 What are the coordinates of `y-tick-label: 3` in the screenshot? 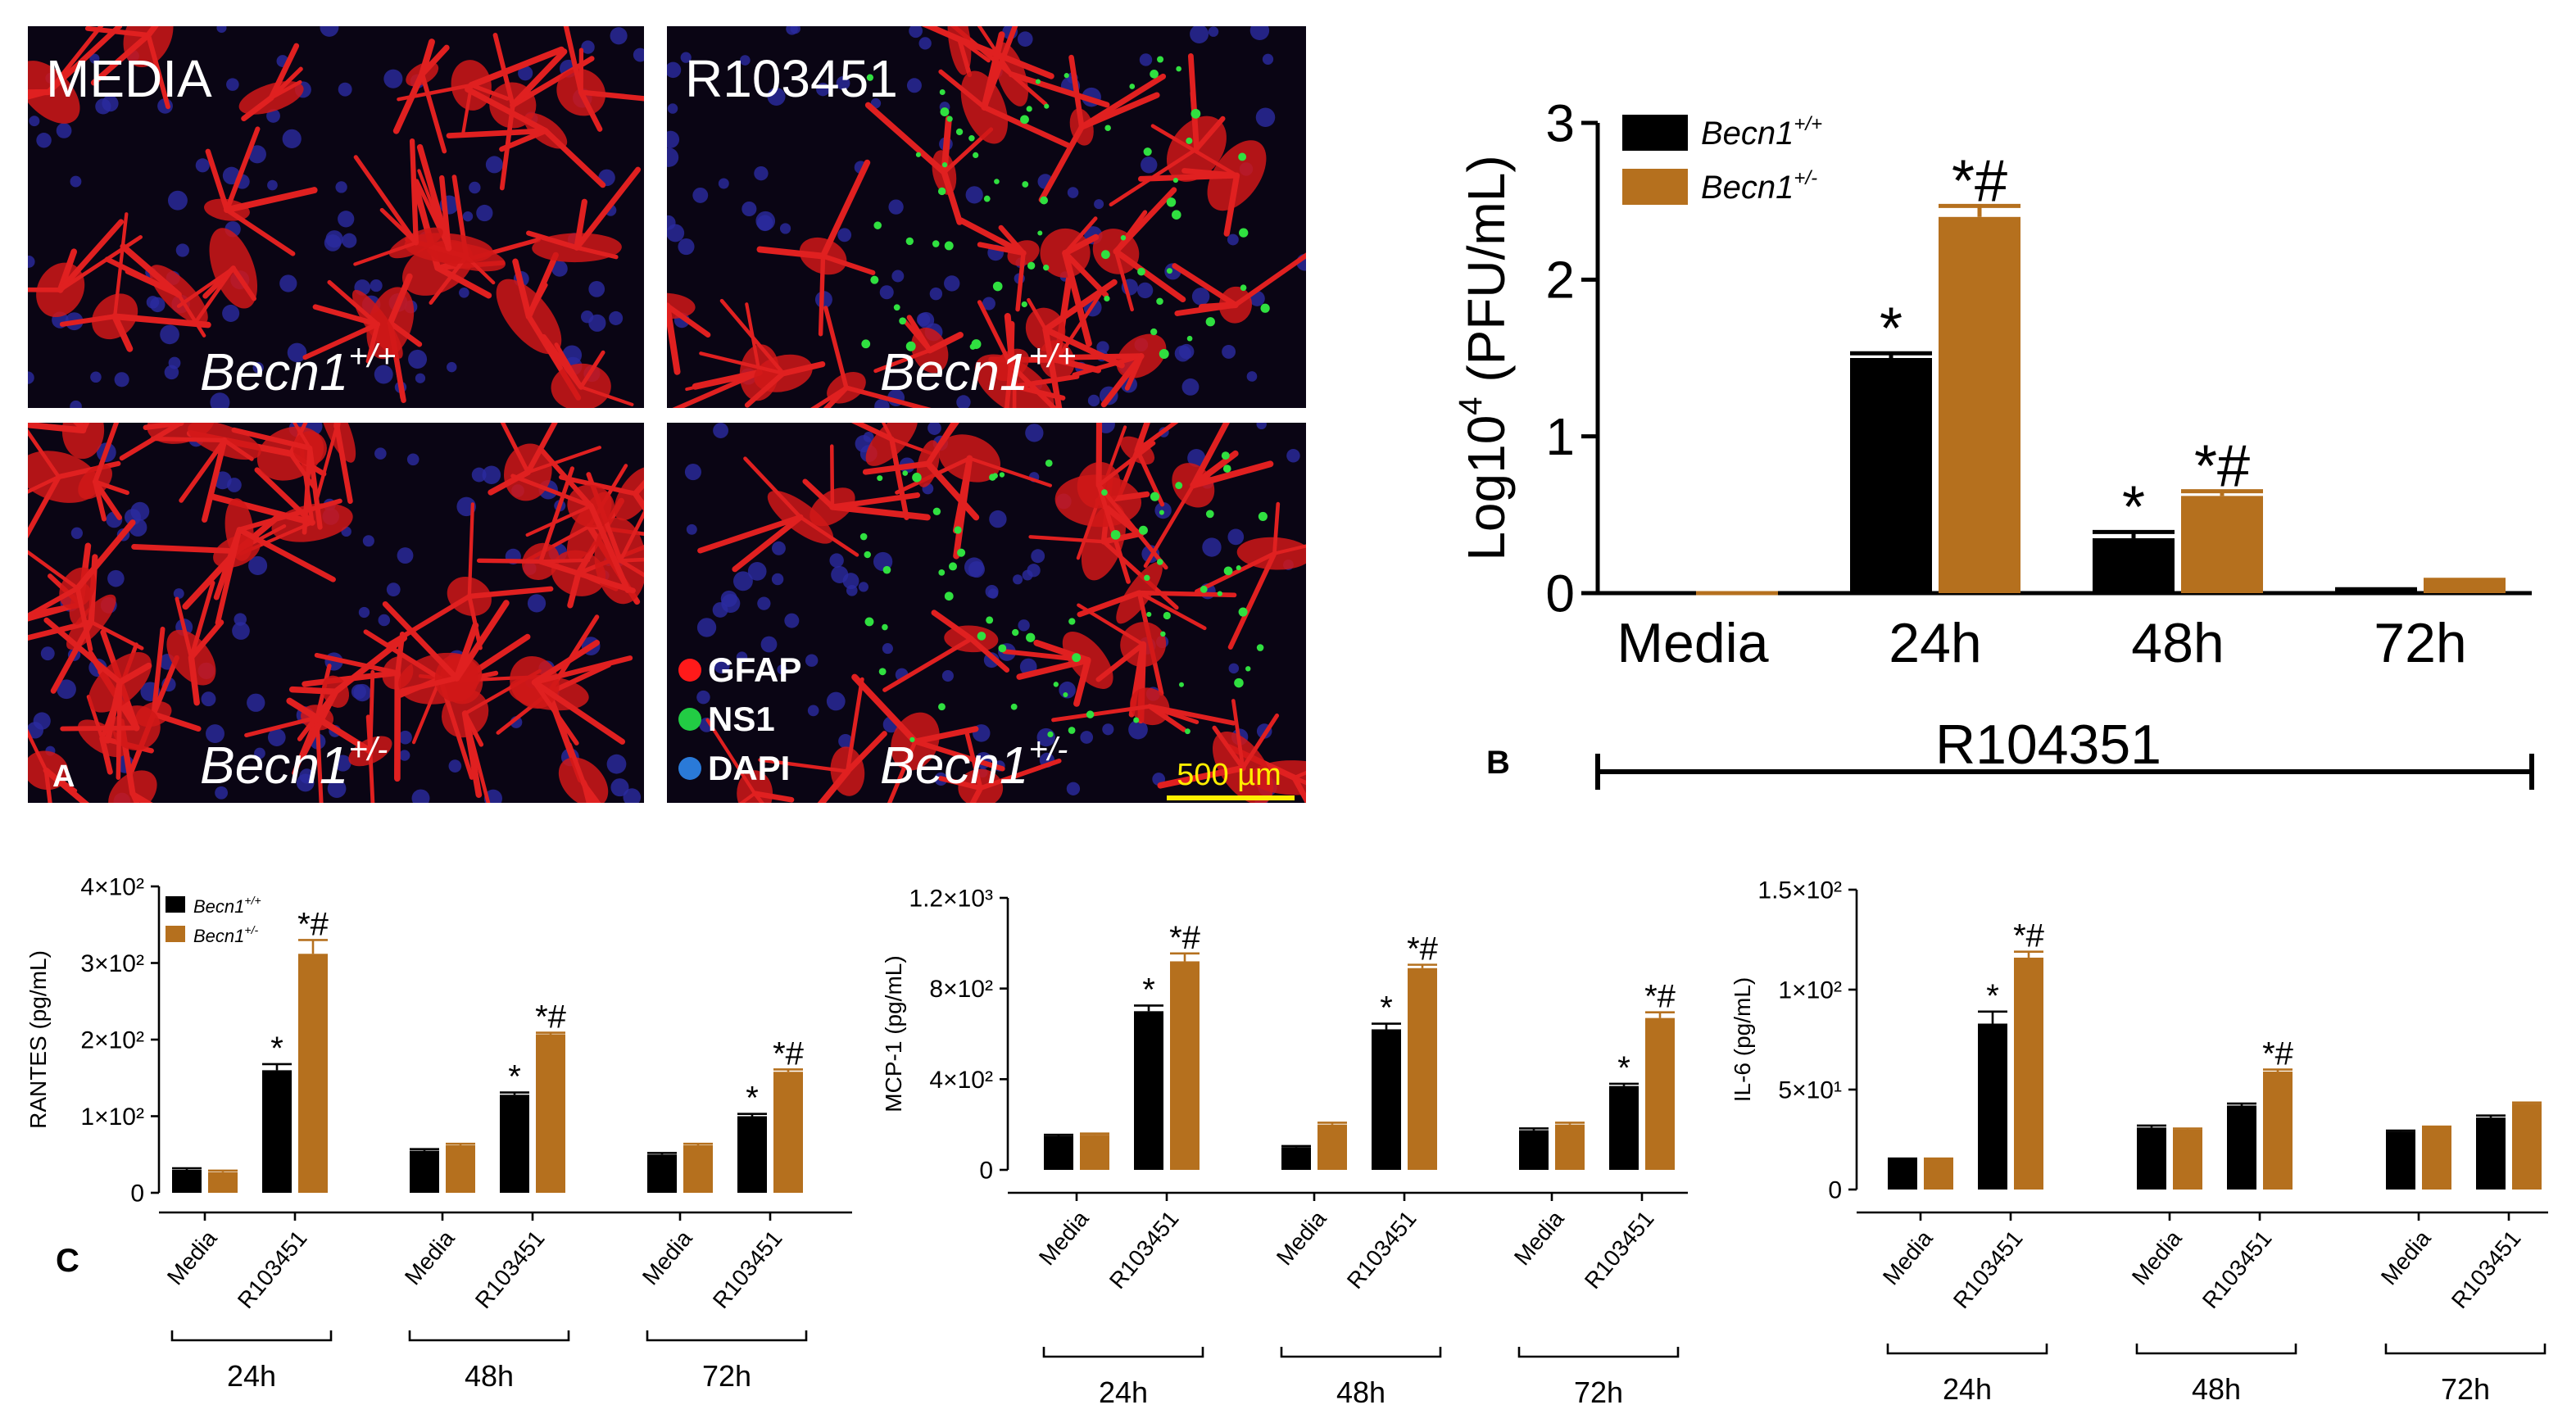 It's located at (1560, 122).